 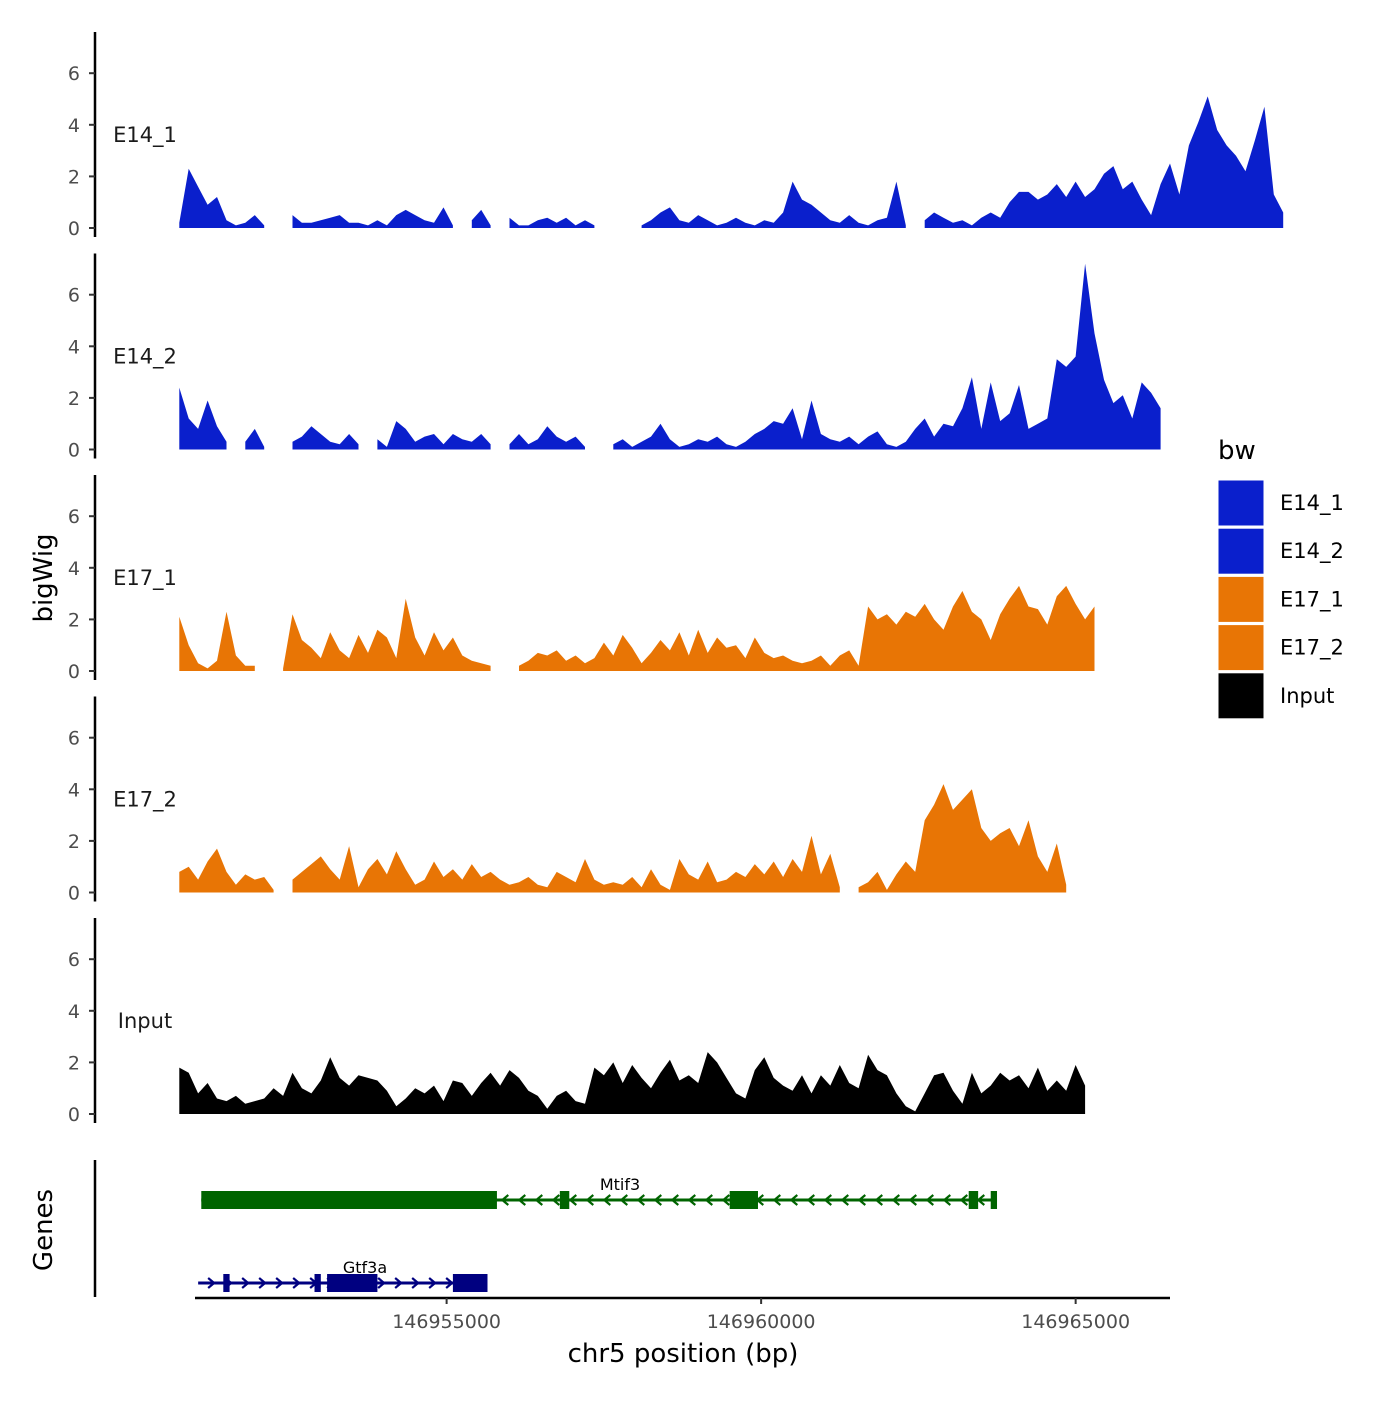 I want to click on gene-Gtf3a: Gtf3a, so click(x=343, y=1275).